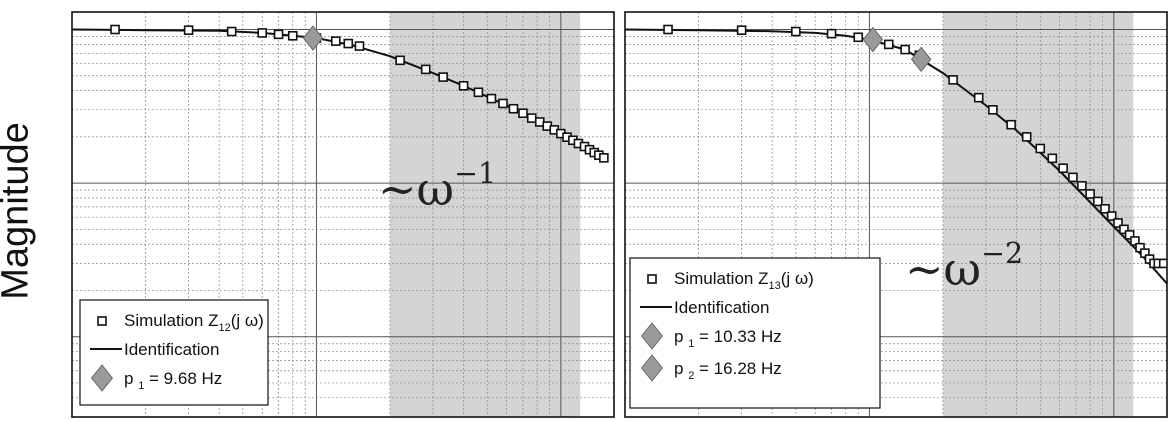  What do you see at coordinates (744, 280) in the screenshot?
I see `legend-label: Simulation Z13(j ω)` at bounding box center [744, 280].